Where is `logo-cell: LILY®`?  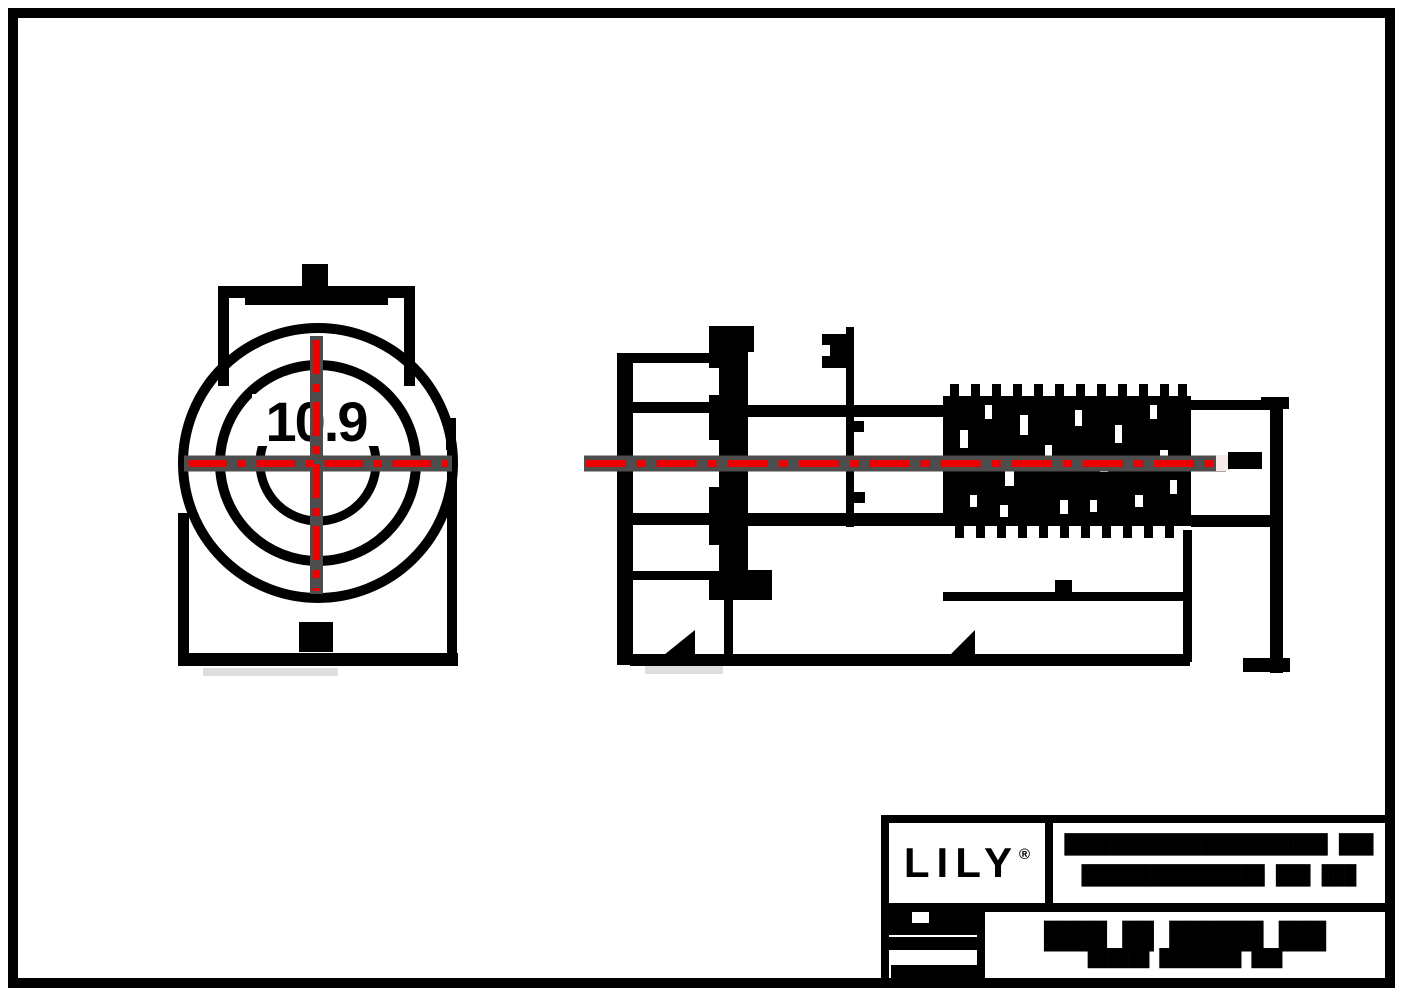
logo-cell: LILY® is located at coordinates (967, 863).